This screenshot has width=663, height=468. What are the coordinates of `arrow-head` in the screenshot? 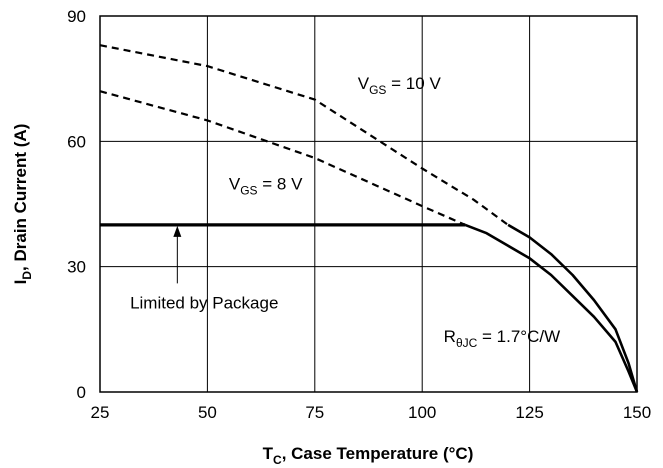 It's located at (177, 231).